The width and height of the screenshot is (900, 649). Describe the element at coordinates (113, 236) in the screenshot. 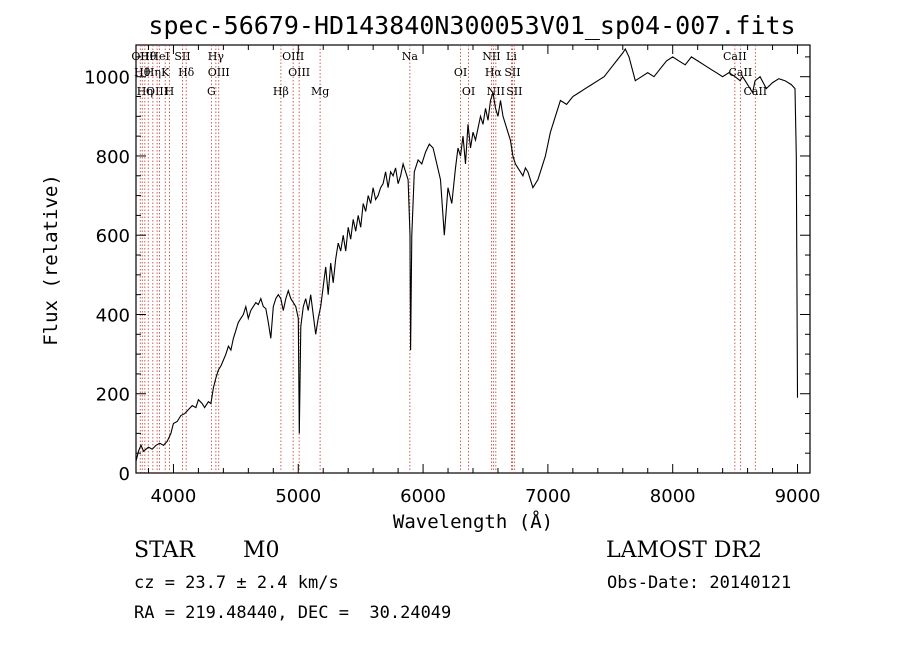

I see `y-tick-label: 600` at that location.